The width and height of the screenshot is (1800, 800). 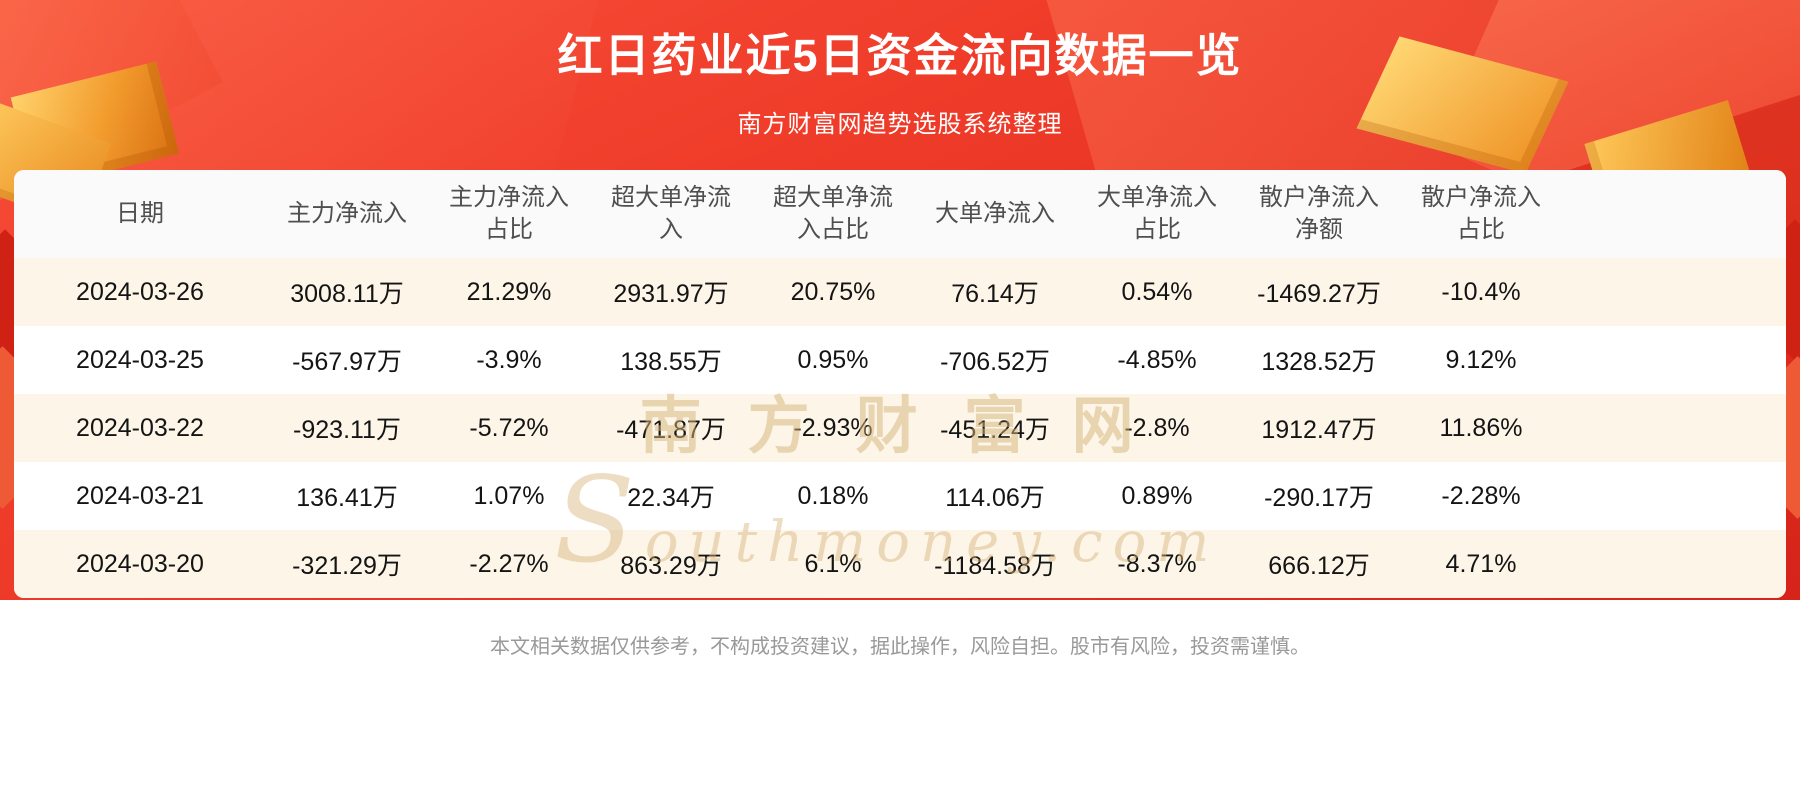 I want to click on table-cell: 2024-03-25, so click(x=140, y=359).